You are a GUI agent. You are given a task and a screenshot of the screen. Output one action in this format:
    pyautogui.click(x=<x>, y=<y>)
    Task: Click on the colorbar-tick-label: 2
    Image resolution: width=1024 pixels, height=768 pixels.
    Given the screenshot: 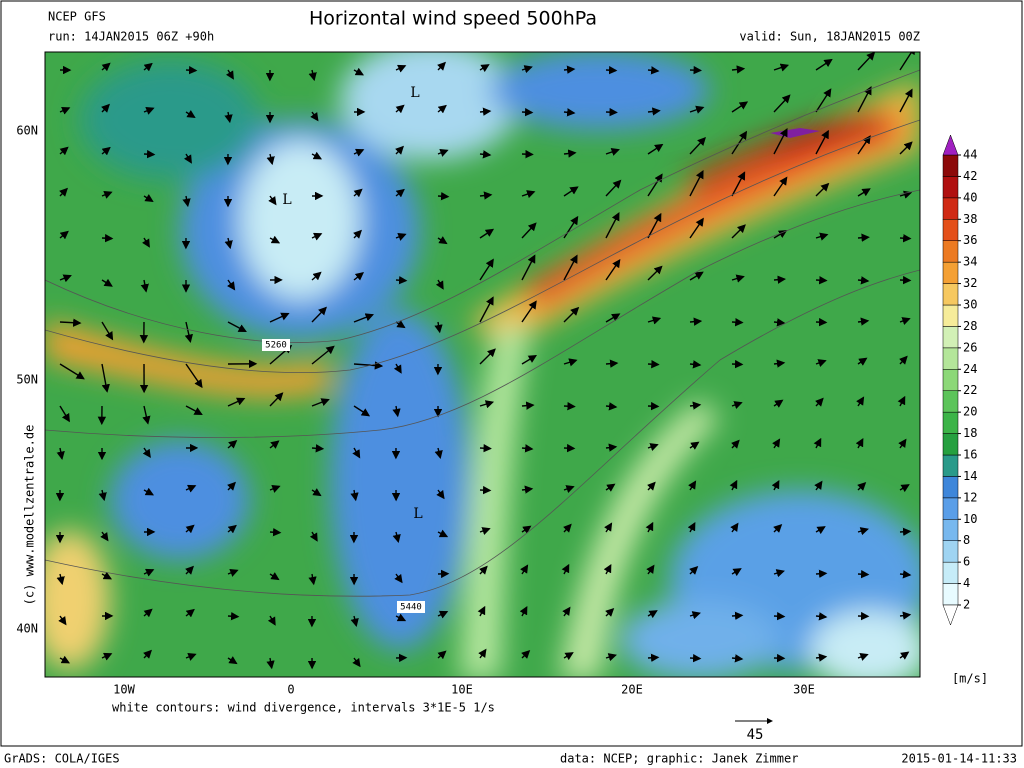 What is the action you would take?
    pyautogui.click(x=966, y=605)
    